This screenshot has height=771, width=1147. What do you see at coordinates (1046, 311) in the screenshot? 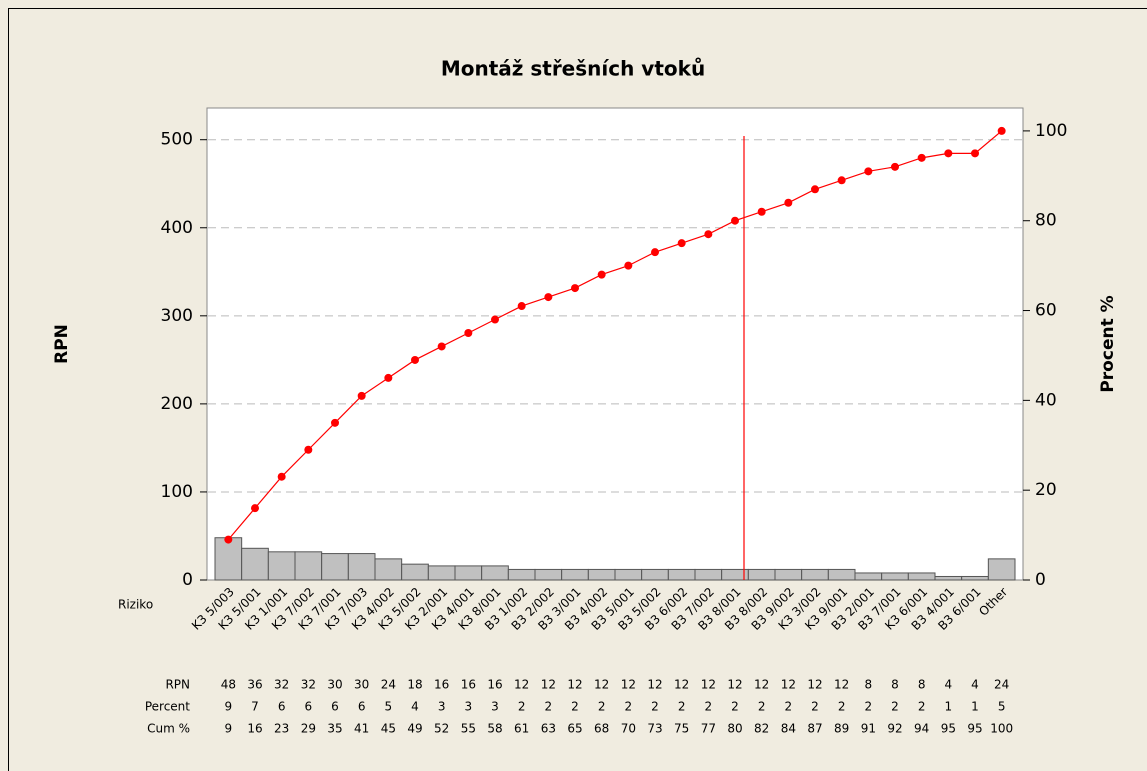
I see `y2-tick-label: 60` at bounding box center [1046, 311].